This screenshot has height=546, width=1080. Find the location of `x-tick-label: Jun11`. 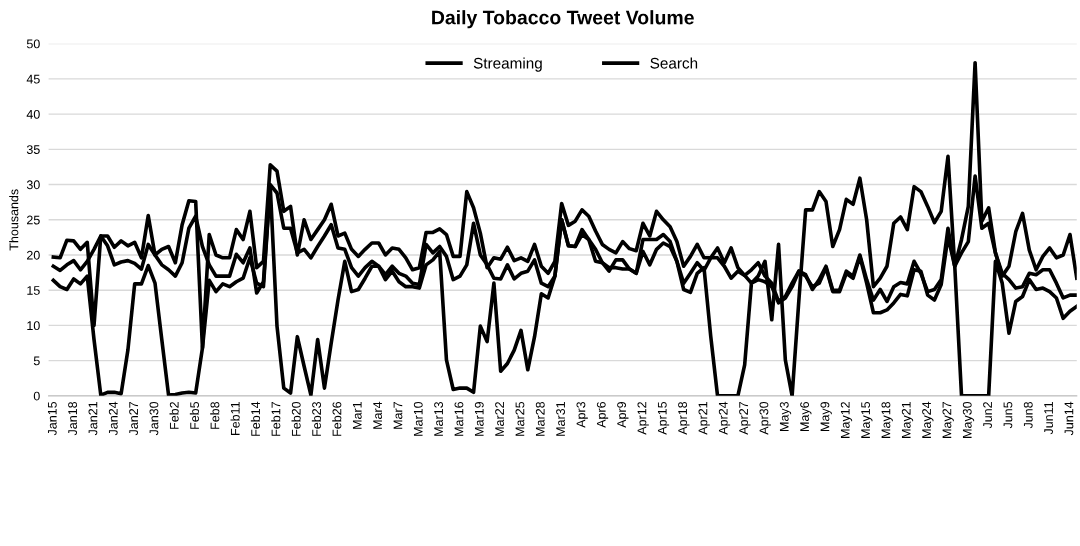

x-tick-label: Jun11 is located at coordinates (1049, 418).